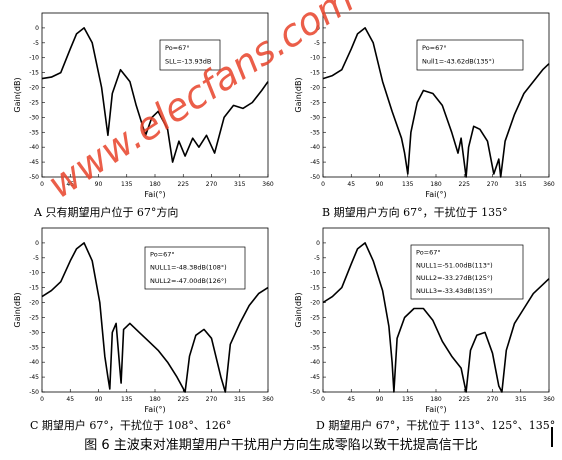  I want to click on annotation-text: NULL3=-33.43dB(135°), so click(454, 291).